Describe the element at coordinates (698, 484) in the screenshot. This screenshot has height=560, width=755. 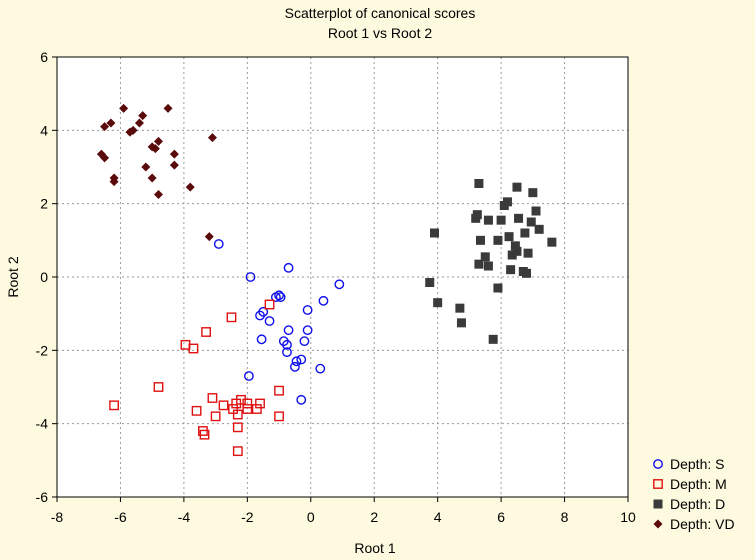
I see `legend-label: Depth: M` at that location.